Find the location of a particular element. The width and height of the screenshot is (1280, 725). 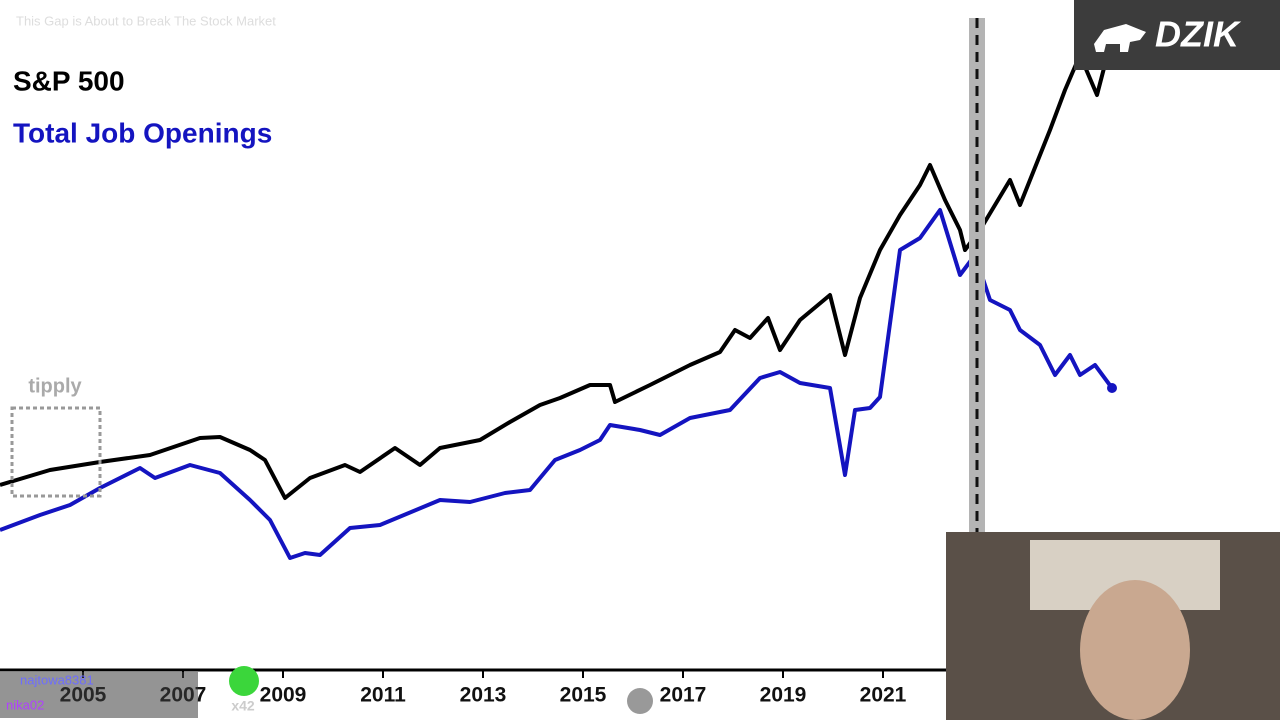

x-tick-label: 2021 is located at coordinates (883, 695).